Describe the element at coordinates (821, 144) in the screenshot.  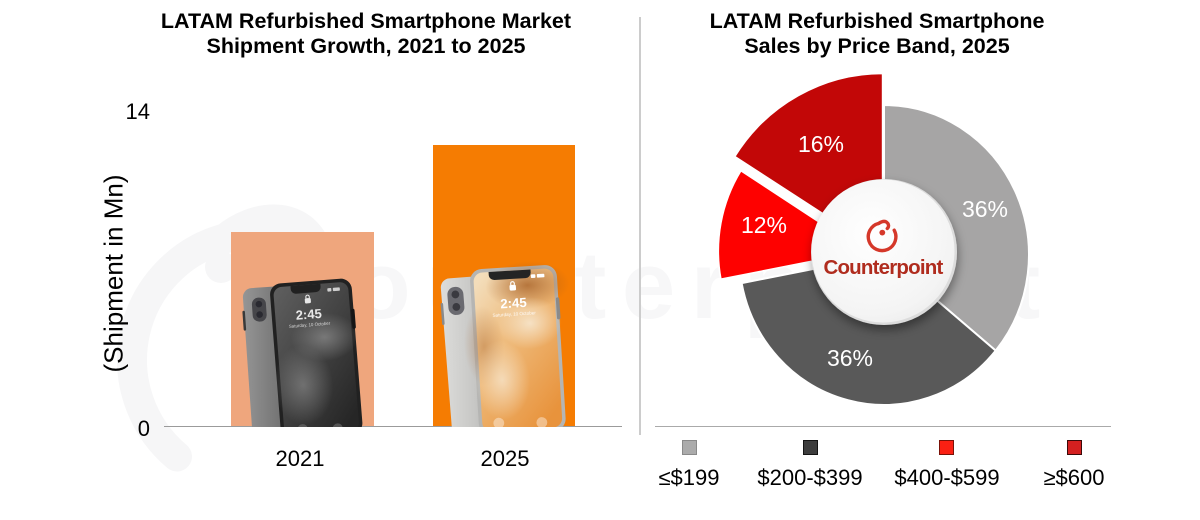
I see `svg-text: 16%` at that location.